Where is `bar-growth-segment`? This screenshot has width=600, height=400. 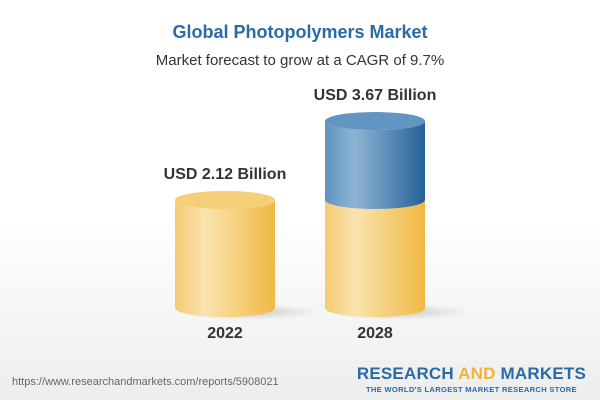
bar-growth-segment is located at coordinates (375, 165).